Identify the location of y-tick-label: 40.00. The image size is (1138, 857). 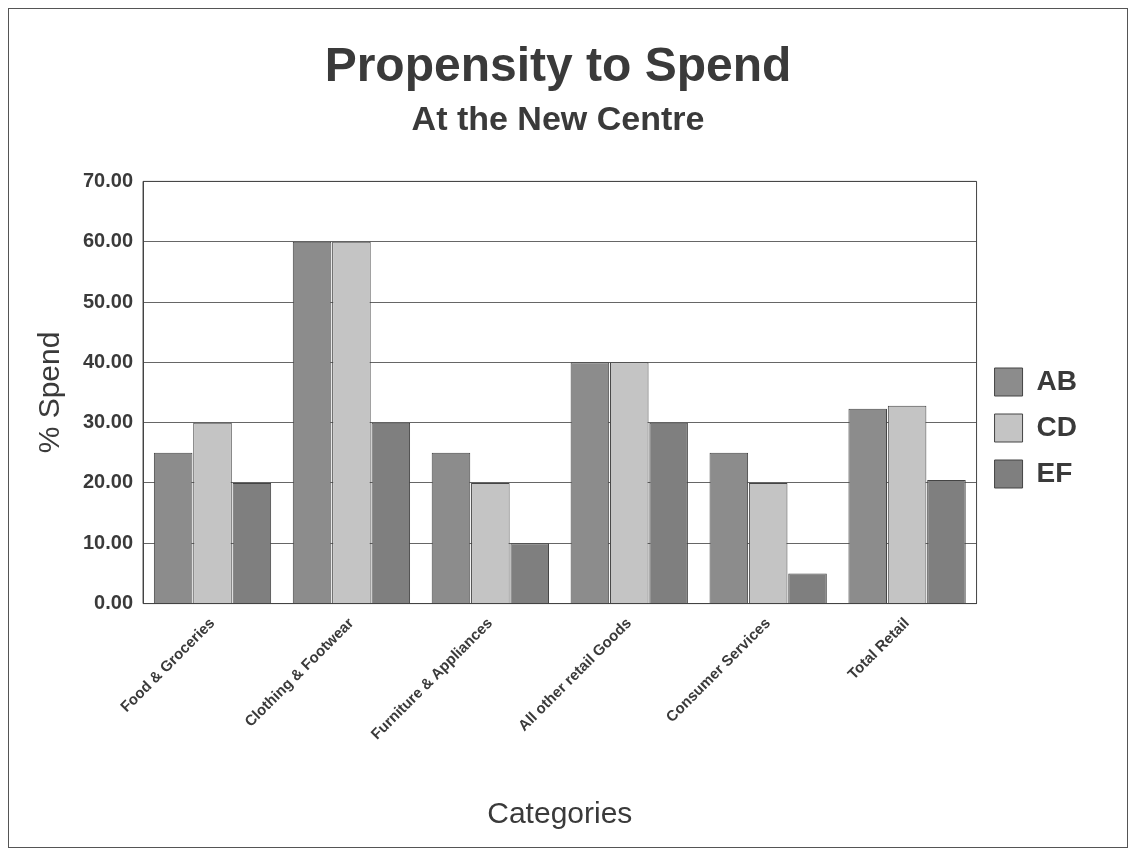
(108, 360).